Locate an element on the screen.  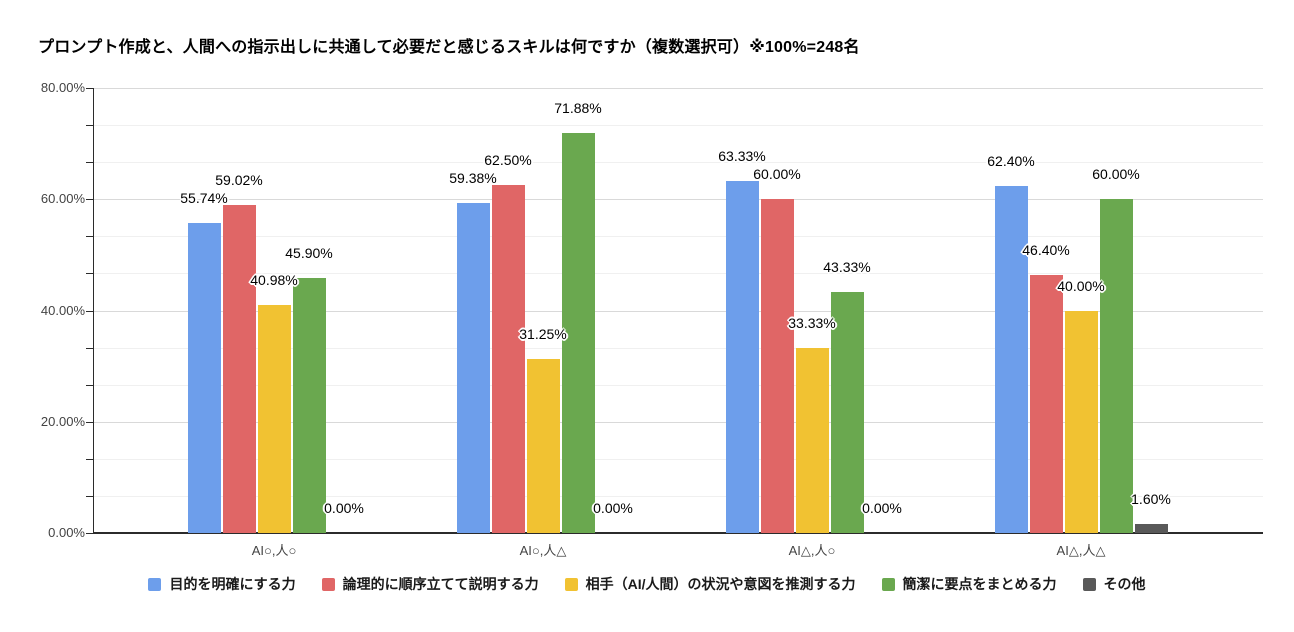
legend-item-5: その他 is located at coordinates (1114, 584).